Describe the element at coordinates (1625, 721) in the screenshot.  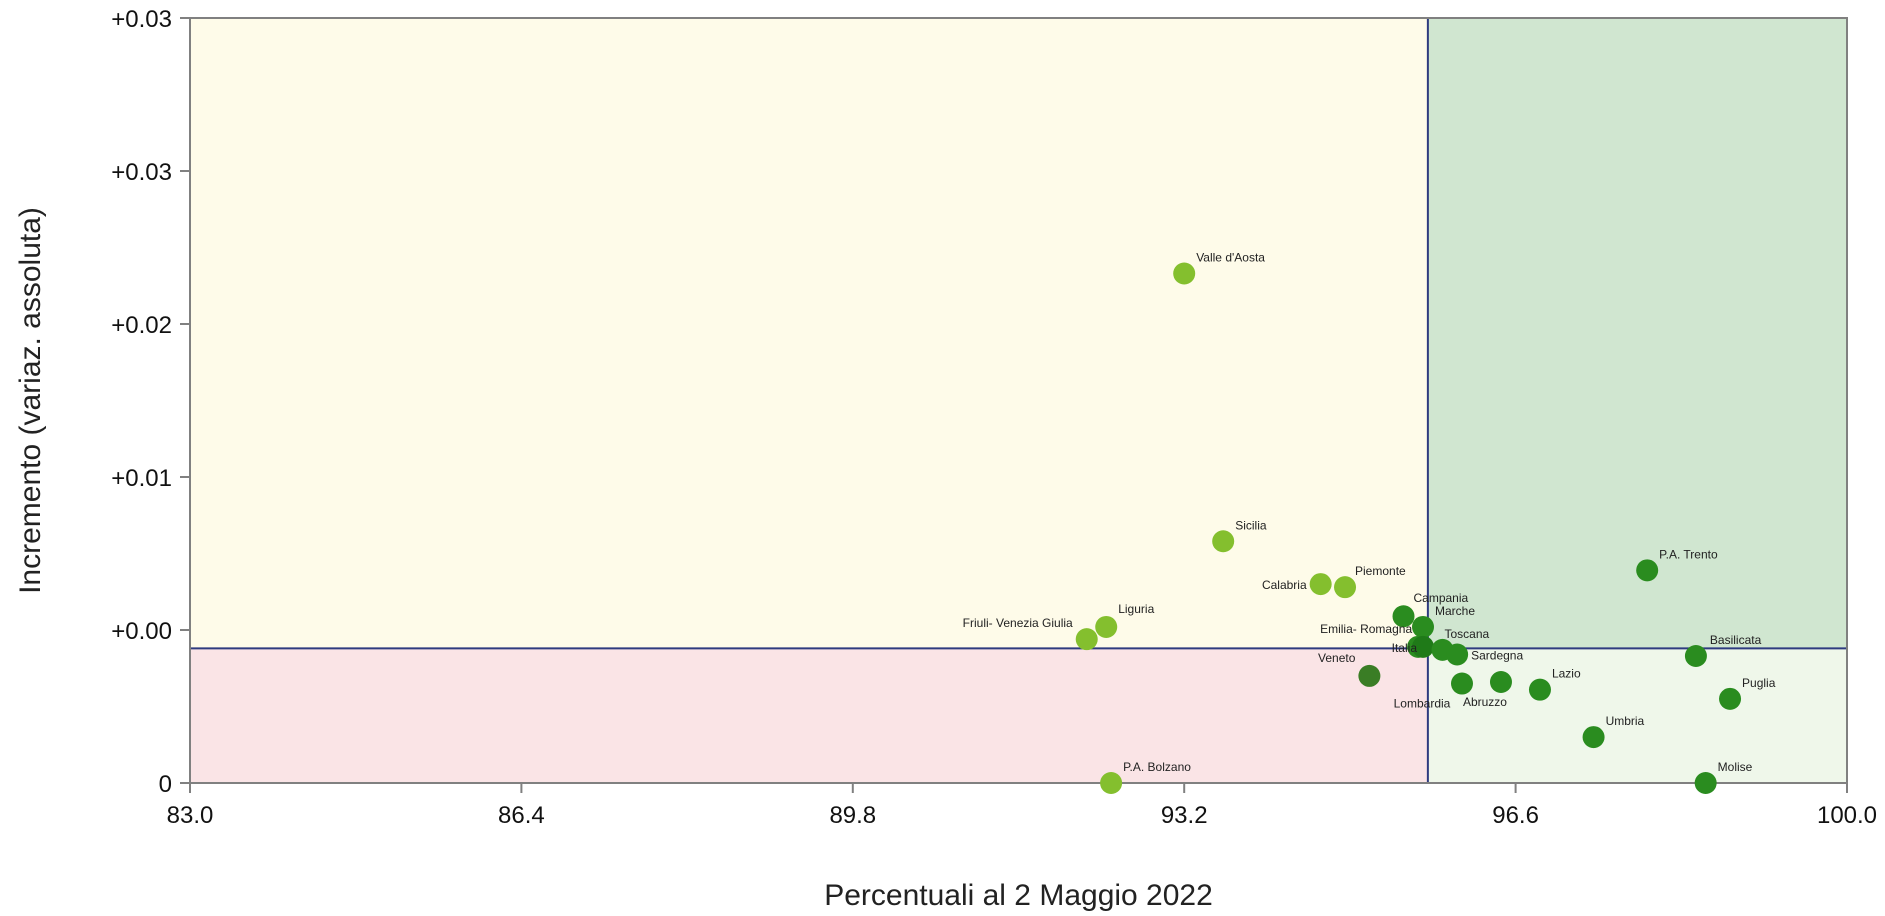
I see `data-point-label: Umbria` at that location.